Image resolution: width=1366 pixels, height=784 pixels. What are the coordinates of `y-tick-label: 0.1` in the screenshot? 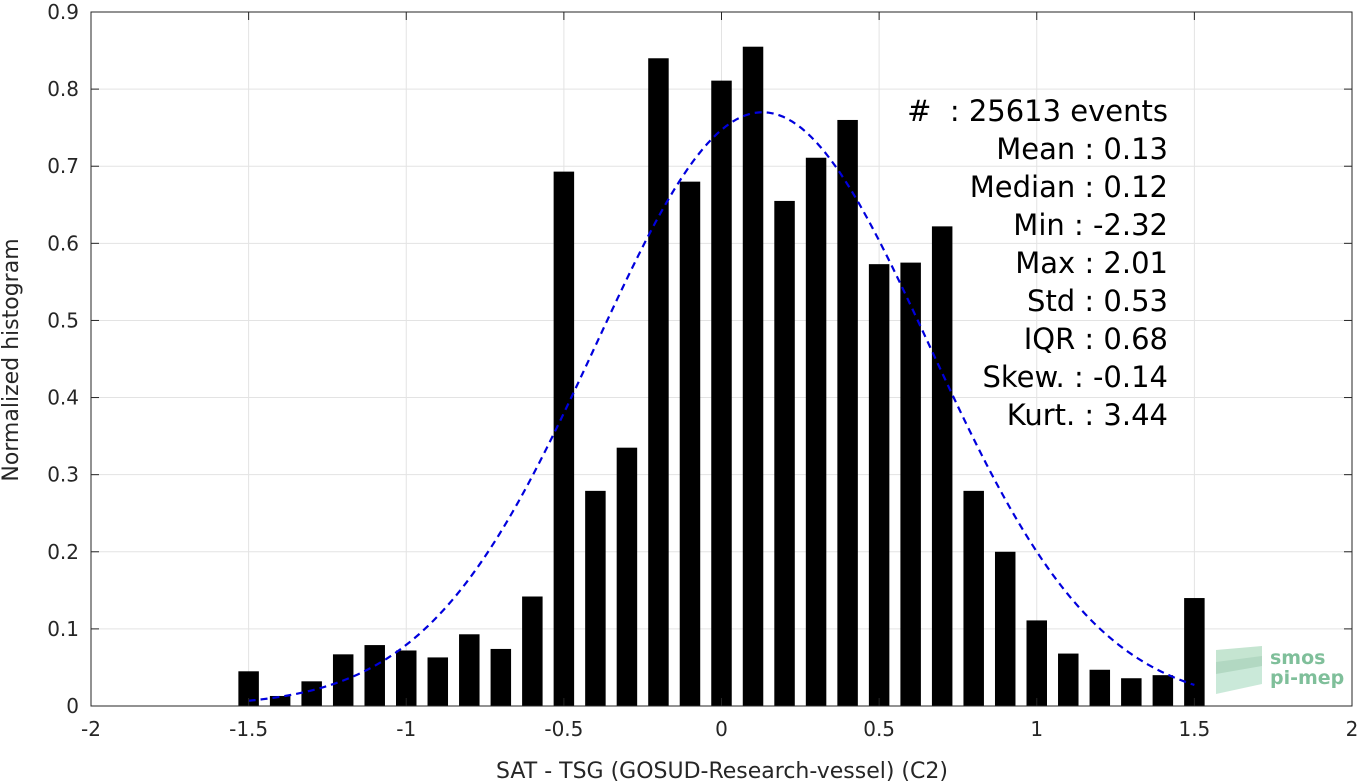 It's located at (63, 629).